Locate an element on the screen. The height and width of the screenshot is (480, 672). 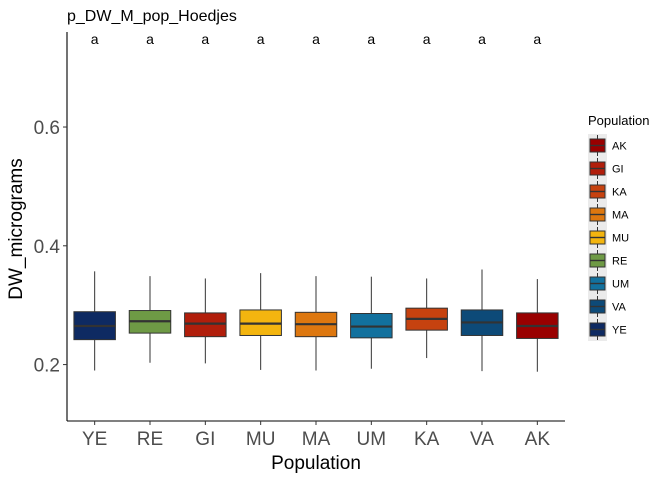
group-letter-AK: a is located at coordinates (537, 39).